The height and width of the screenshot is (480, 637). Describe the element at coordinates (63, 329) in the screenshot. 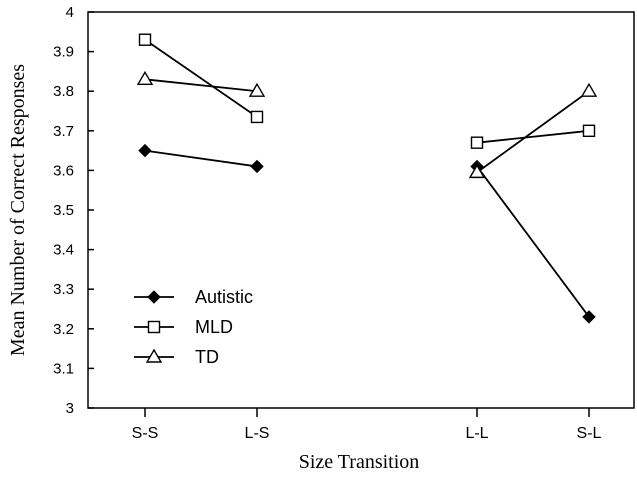

I see `y-tick-label: 3.2` at that location.